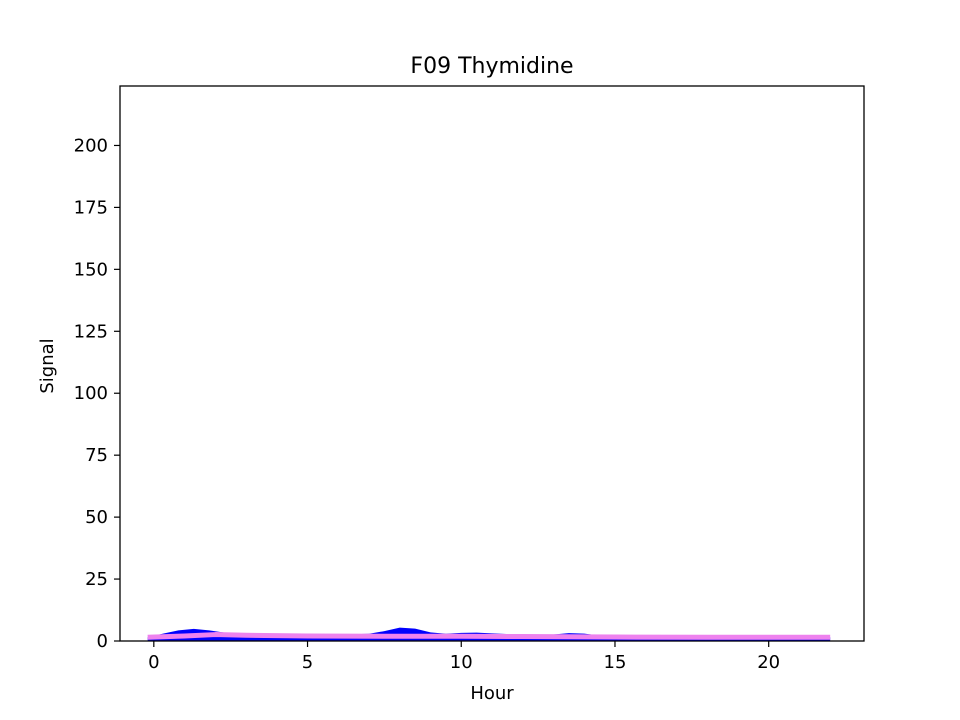 The image size is (960, 720). Describe the element at coordinates (491, 66) in the screenshot. I see `chart-title: F09 Thymidine` at that location.